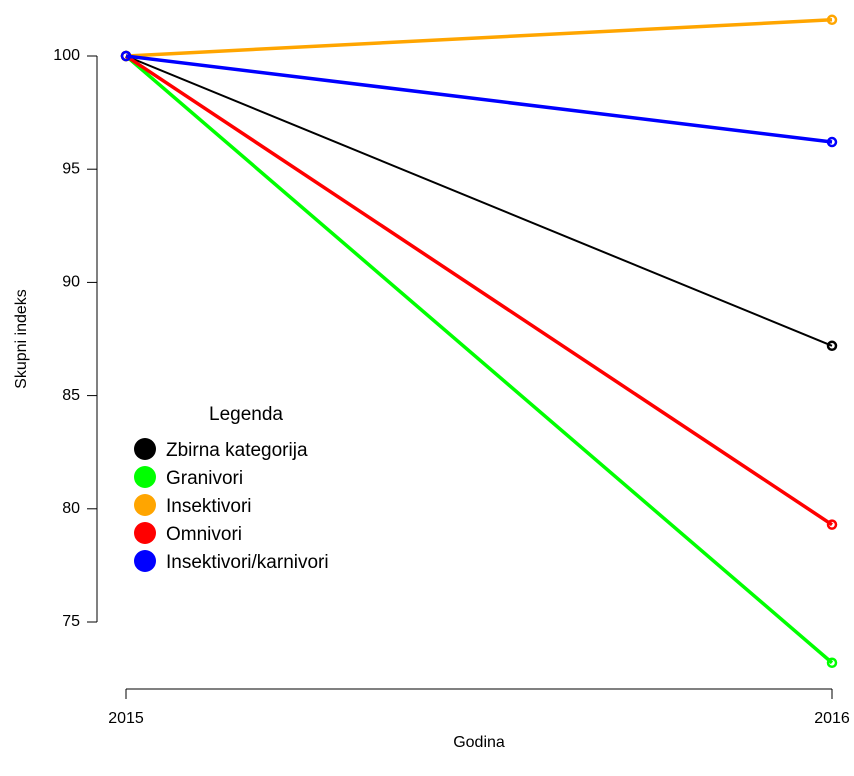  Describe the element at coordinates (204, 534) in the screenshot. I see `legend-label: Omnivori` at that location.